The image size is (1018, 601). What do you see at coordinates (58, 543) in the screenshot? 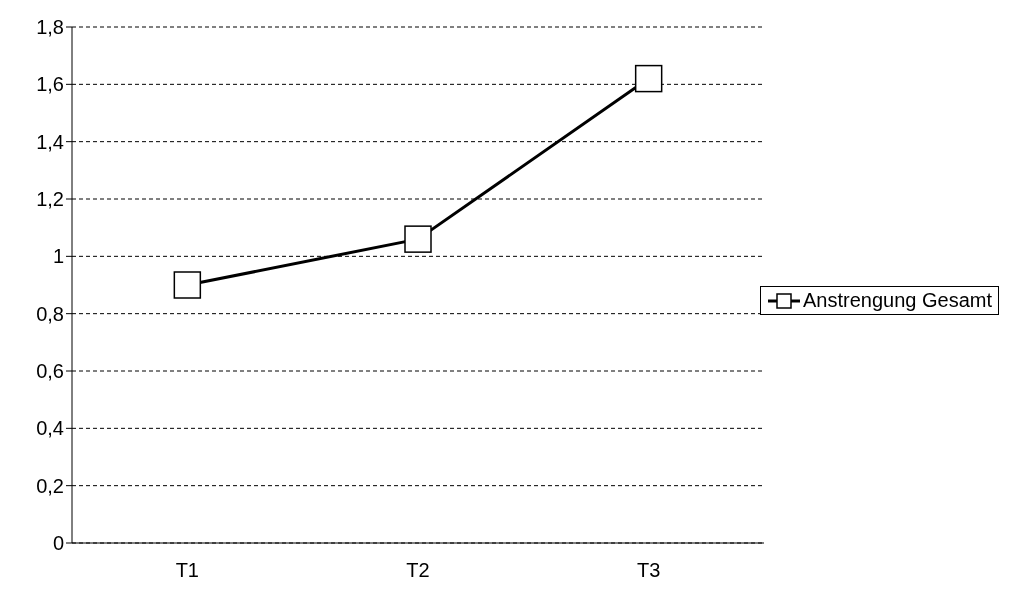
I see `y-tick-label: 0` at bounding box center [58, 543].